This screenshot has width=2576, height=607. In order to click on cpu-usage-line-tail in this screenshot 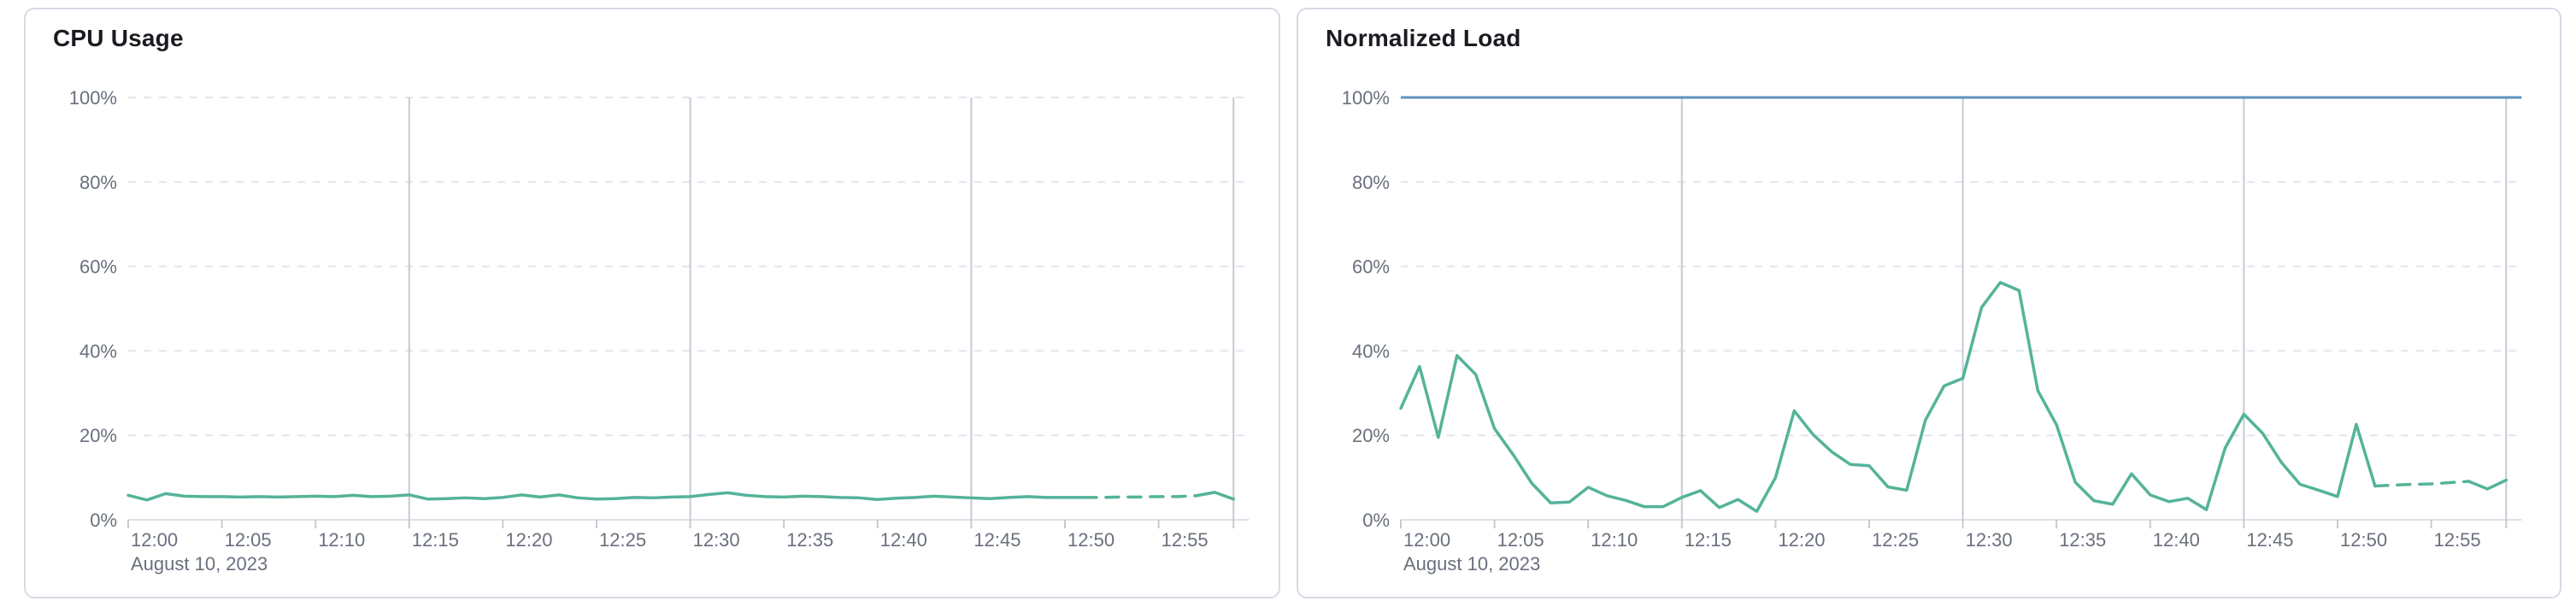, I will do `click(1215, 496)`.